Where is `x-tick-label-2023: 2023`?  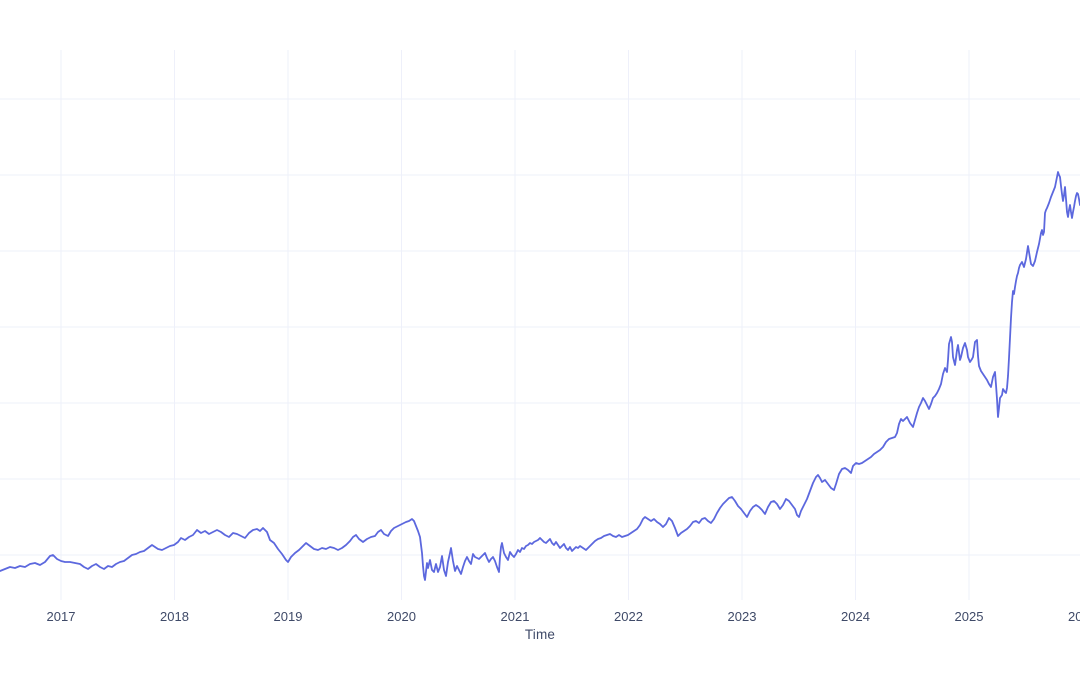
x-tick-label-2023: 2023 is located at coordinates (742, 616).